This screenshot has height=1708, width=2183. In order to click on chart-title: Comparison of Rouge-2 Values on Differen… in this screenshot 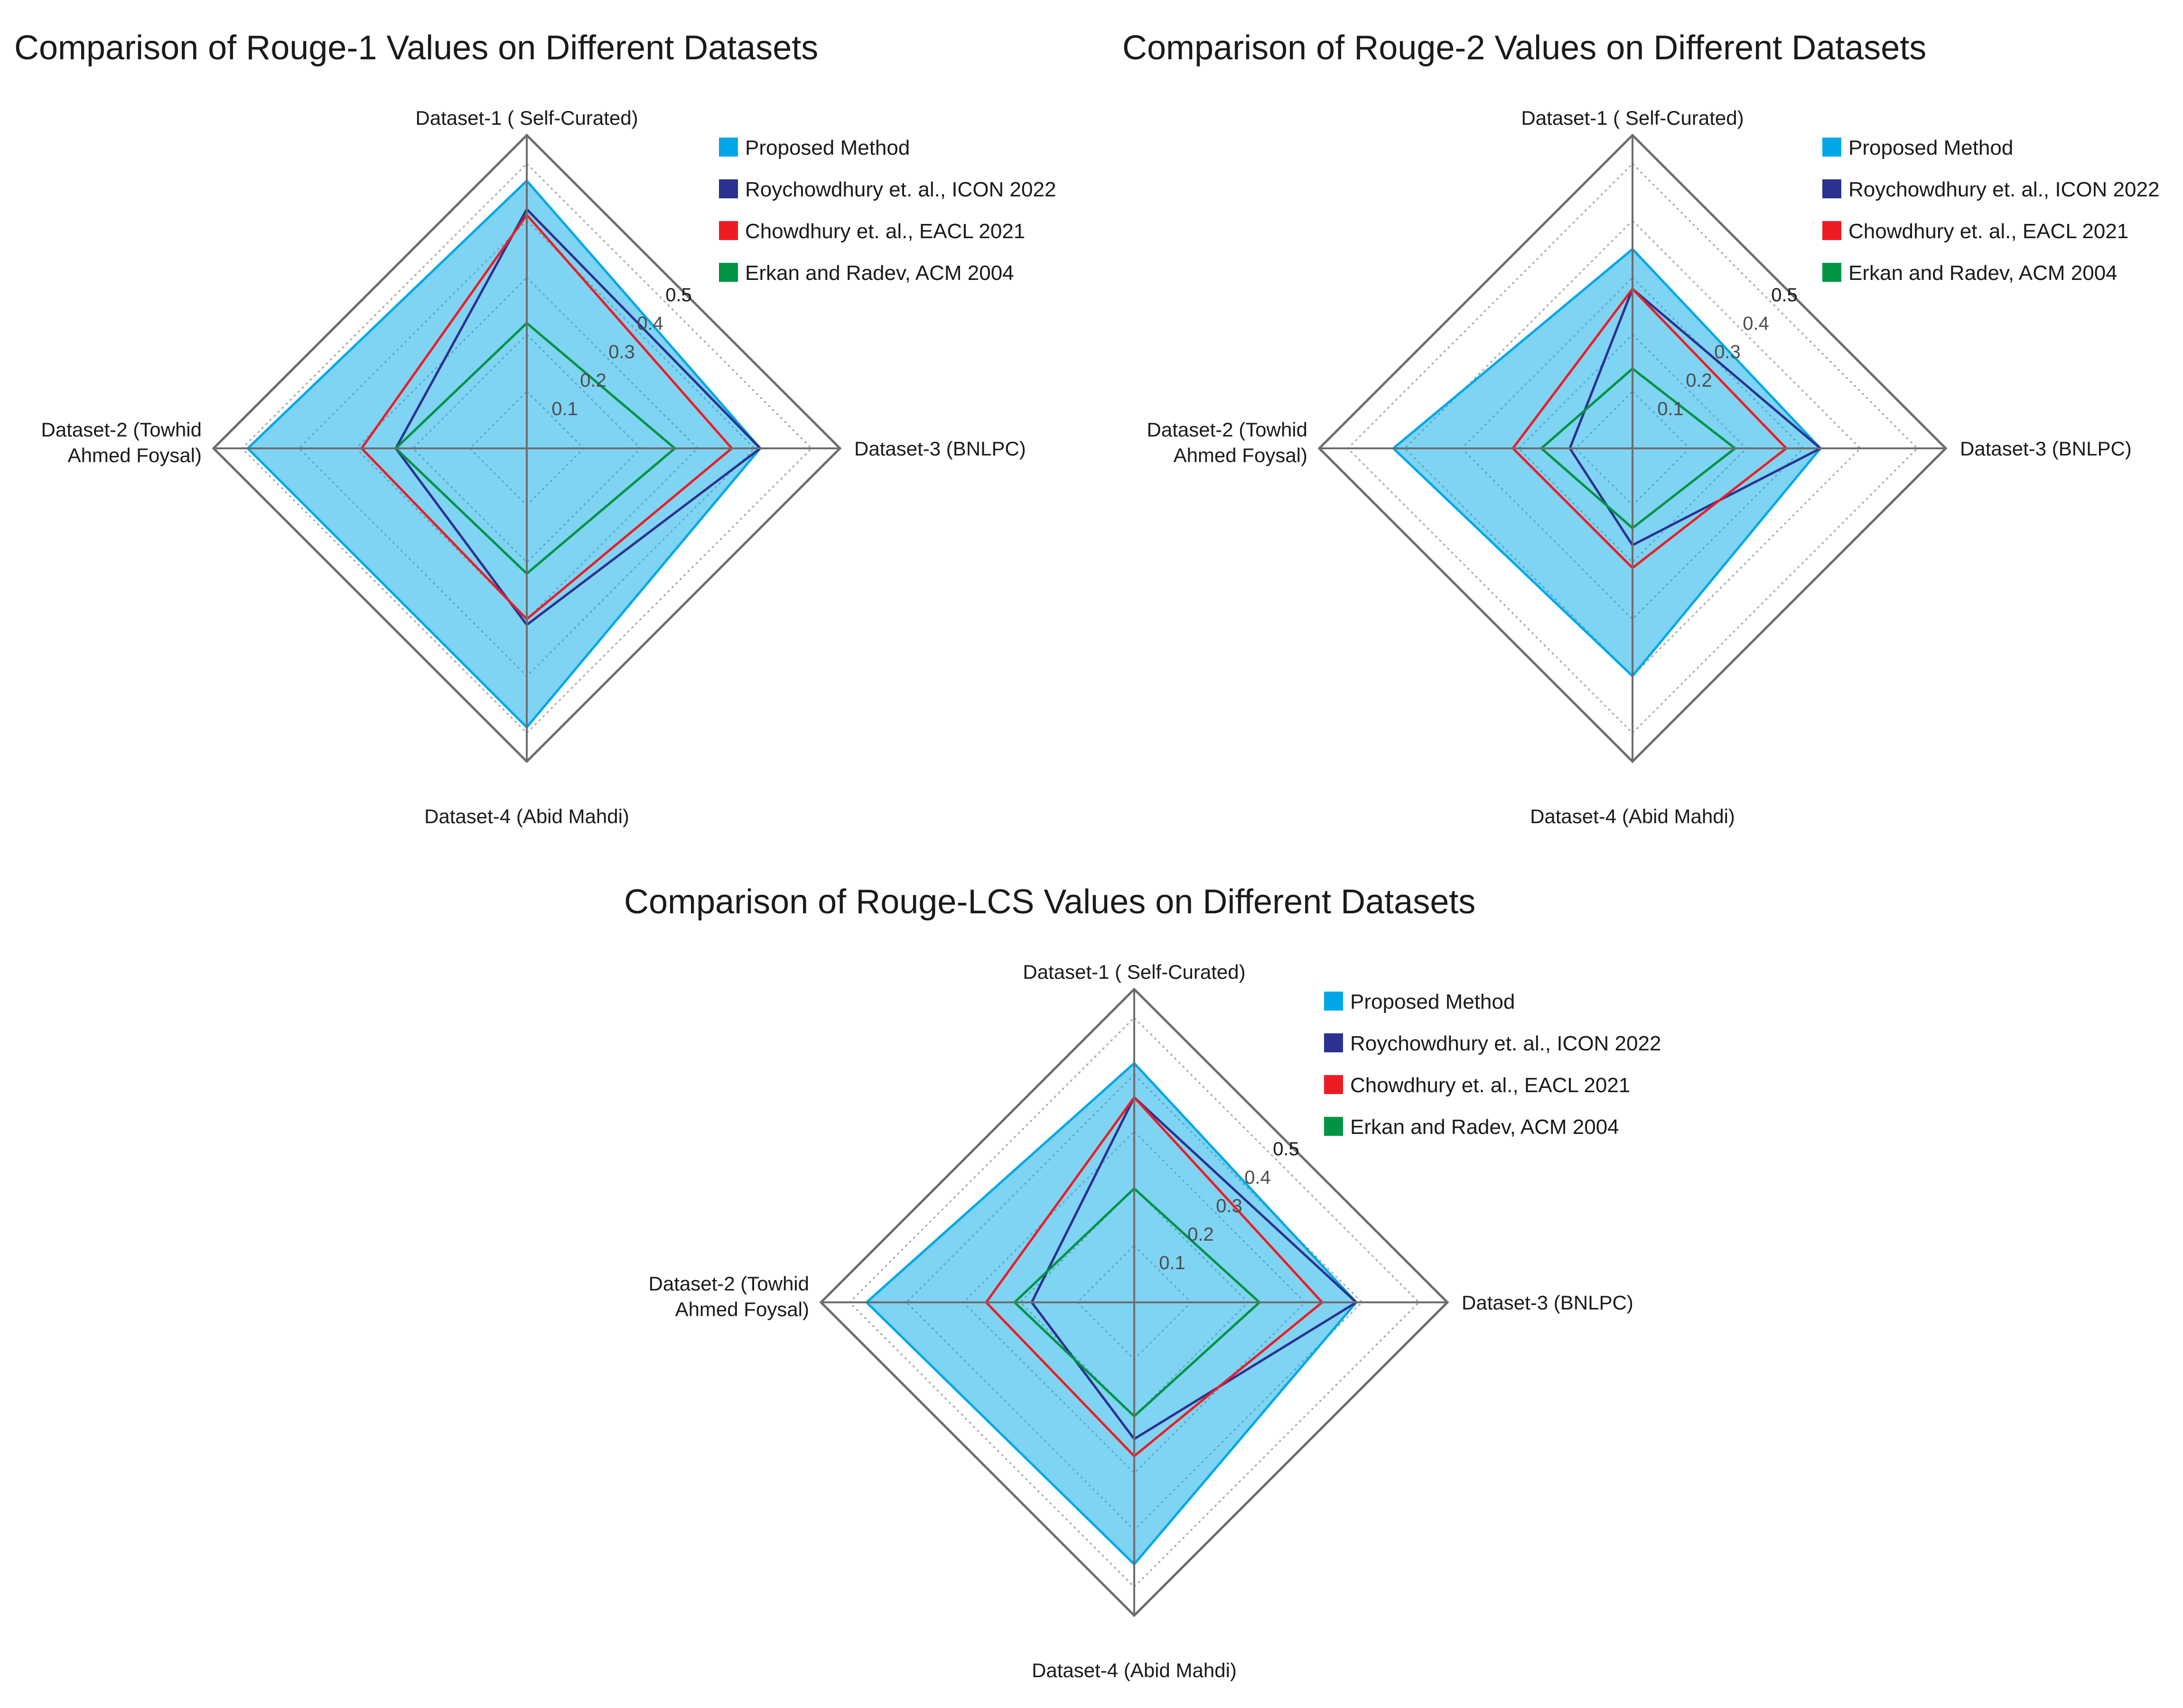, I will do `click(1524, 48)`.